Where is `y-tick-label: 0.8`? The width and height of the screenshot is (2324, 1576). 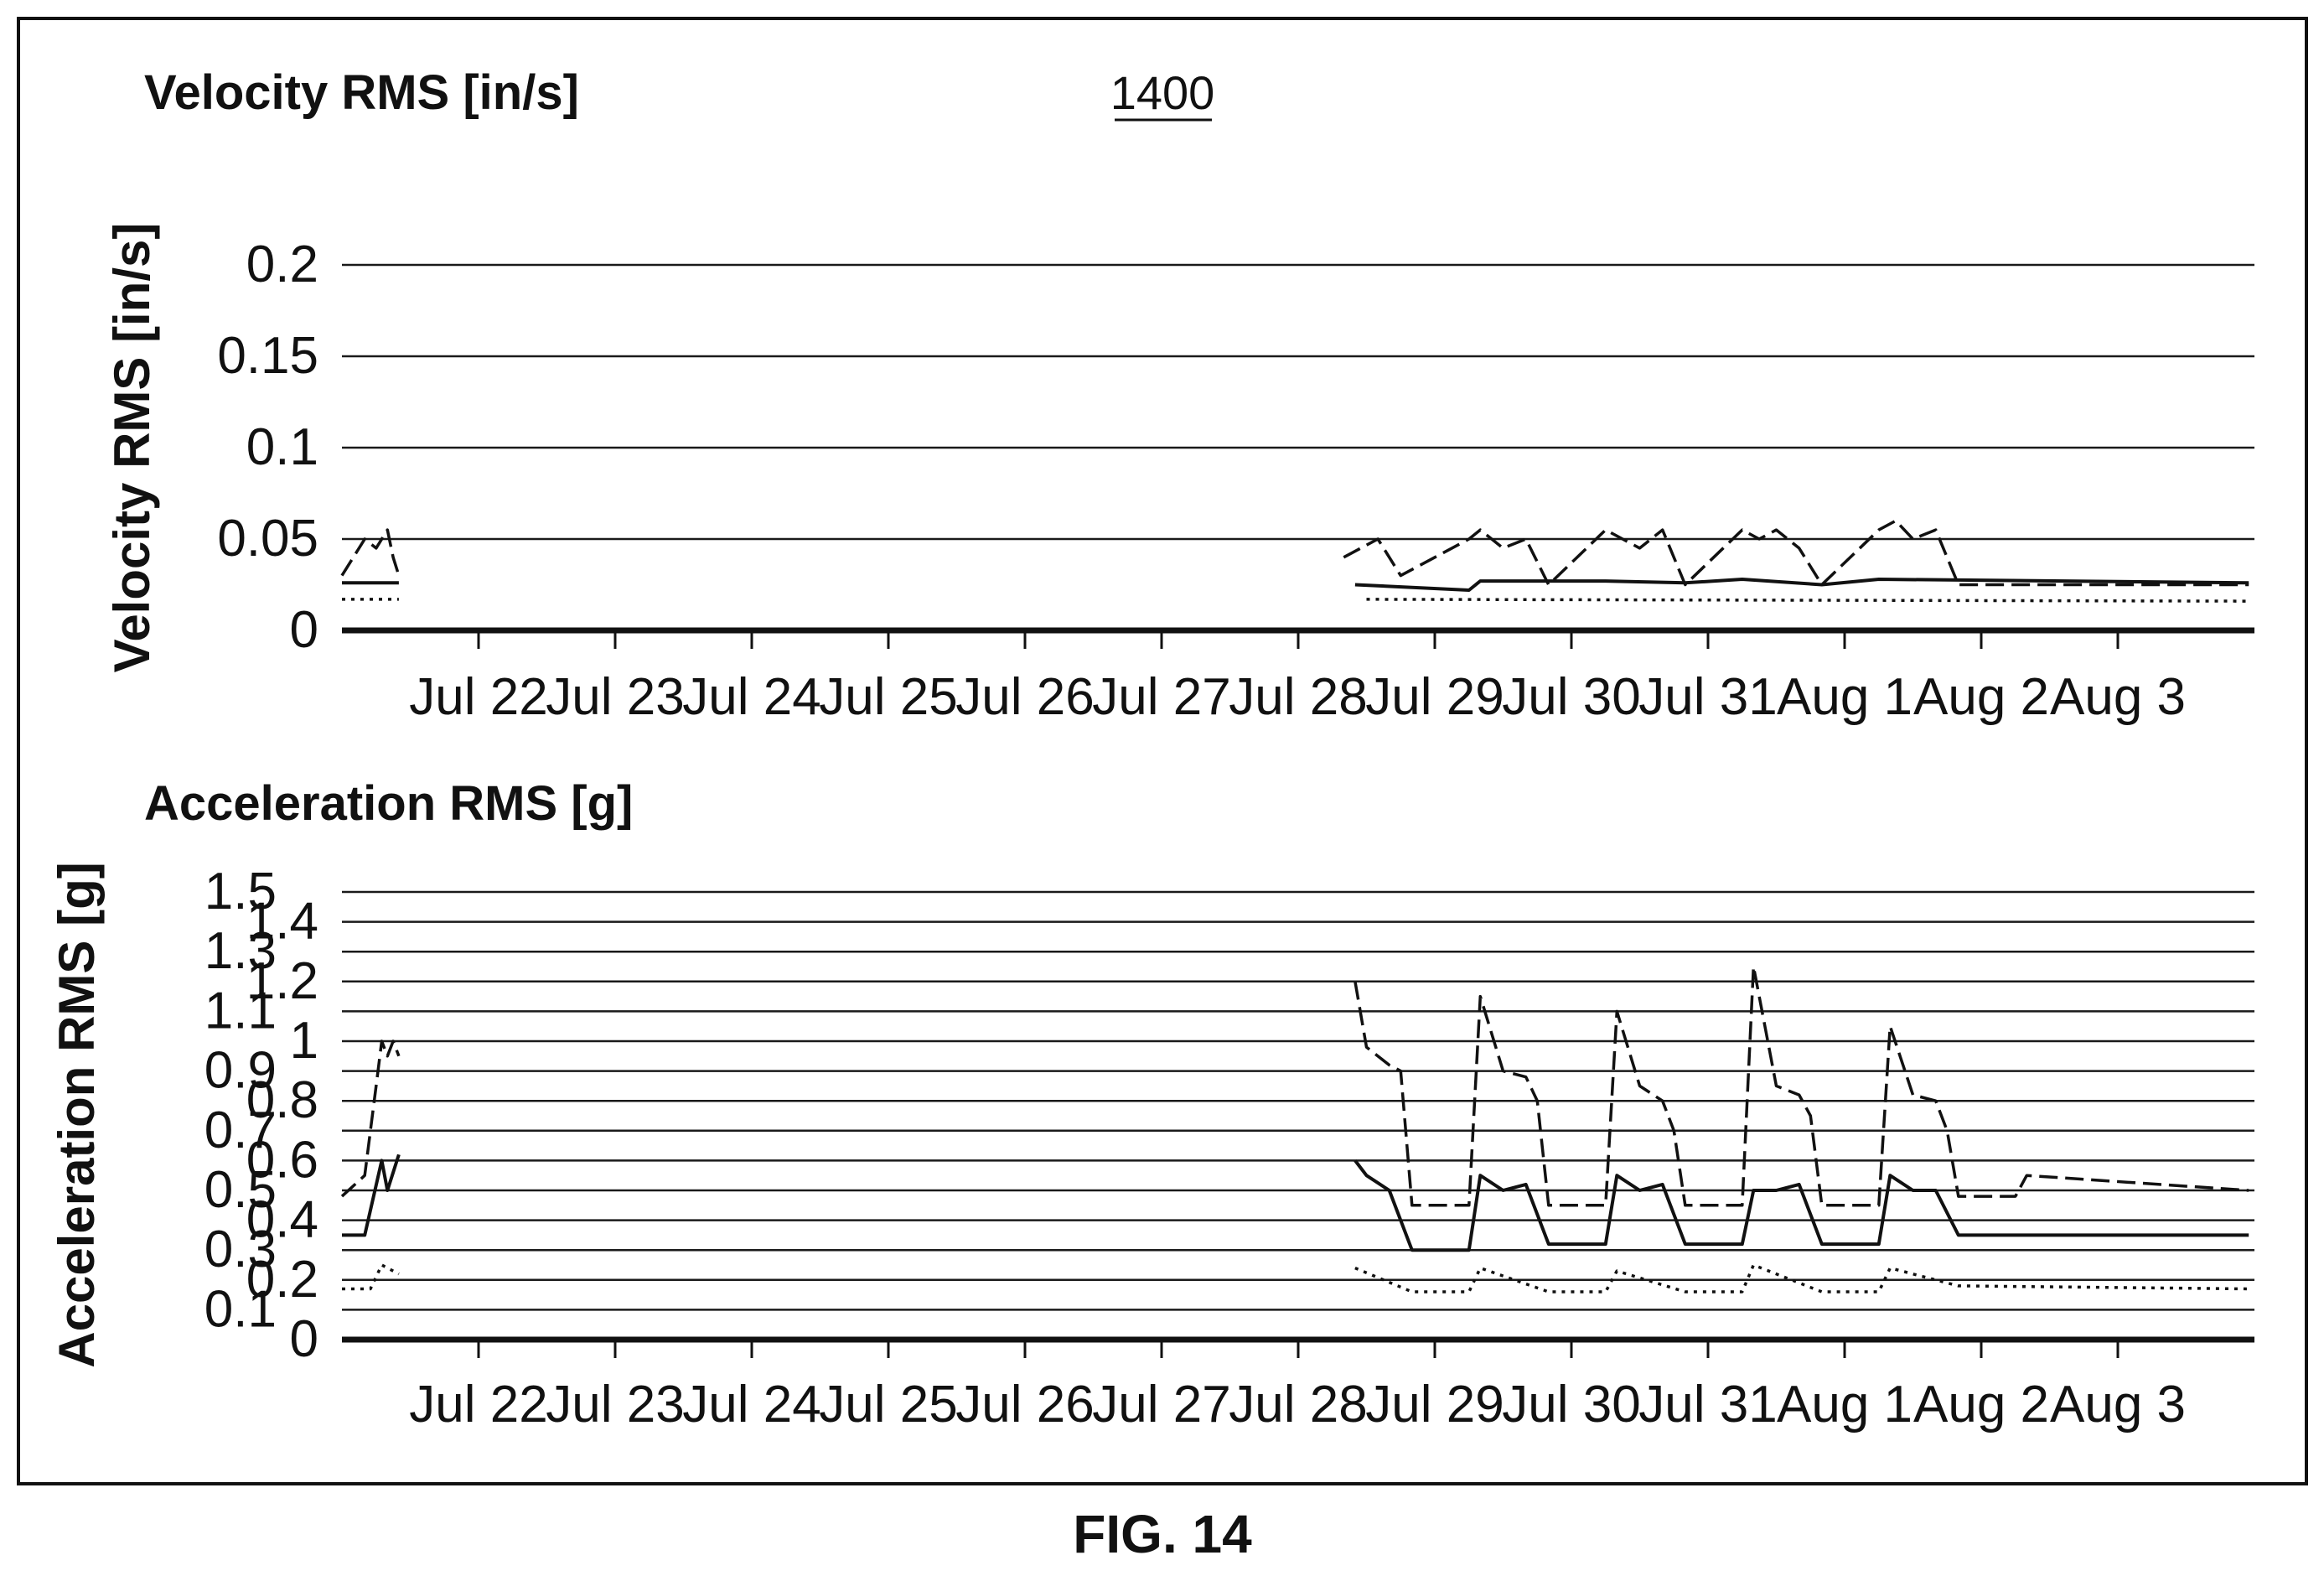
y-tick-label: 0.8 is located at coordinates (282, 1100).